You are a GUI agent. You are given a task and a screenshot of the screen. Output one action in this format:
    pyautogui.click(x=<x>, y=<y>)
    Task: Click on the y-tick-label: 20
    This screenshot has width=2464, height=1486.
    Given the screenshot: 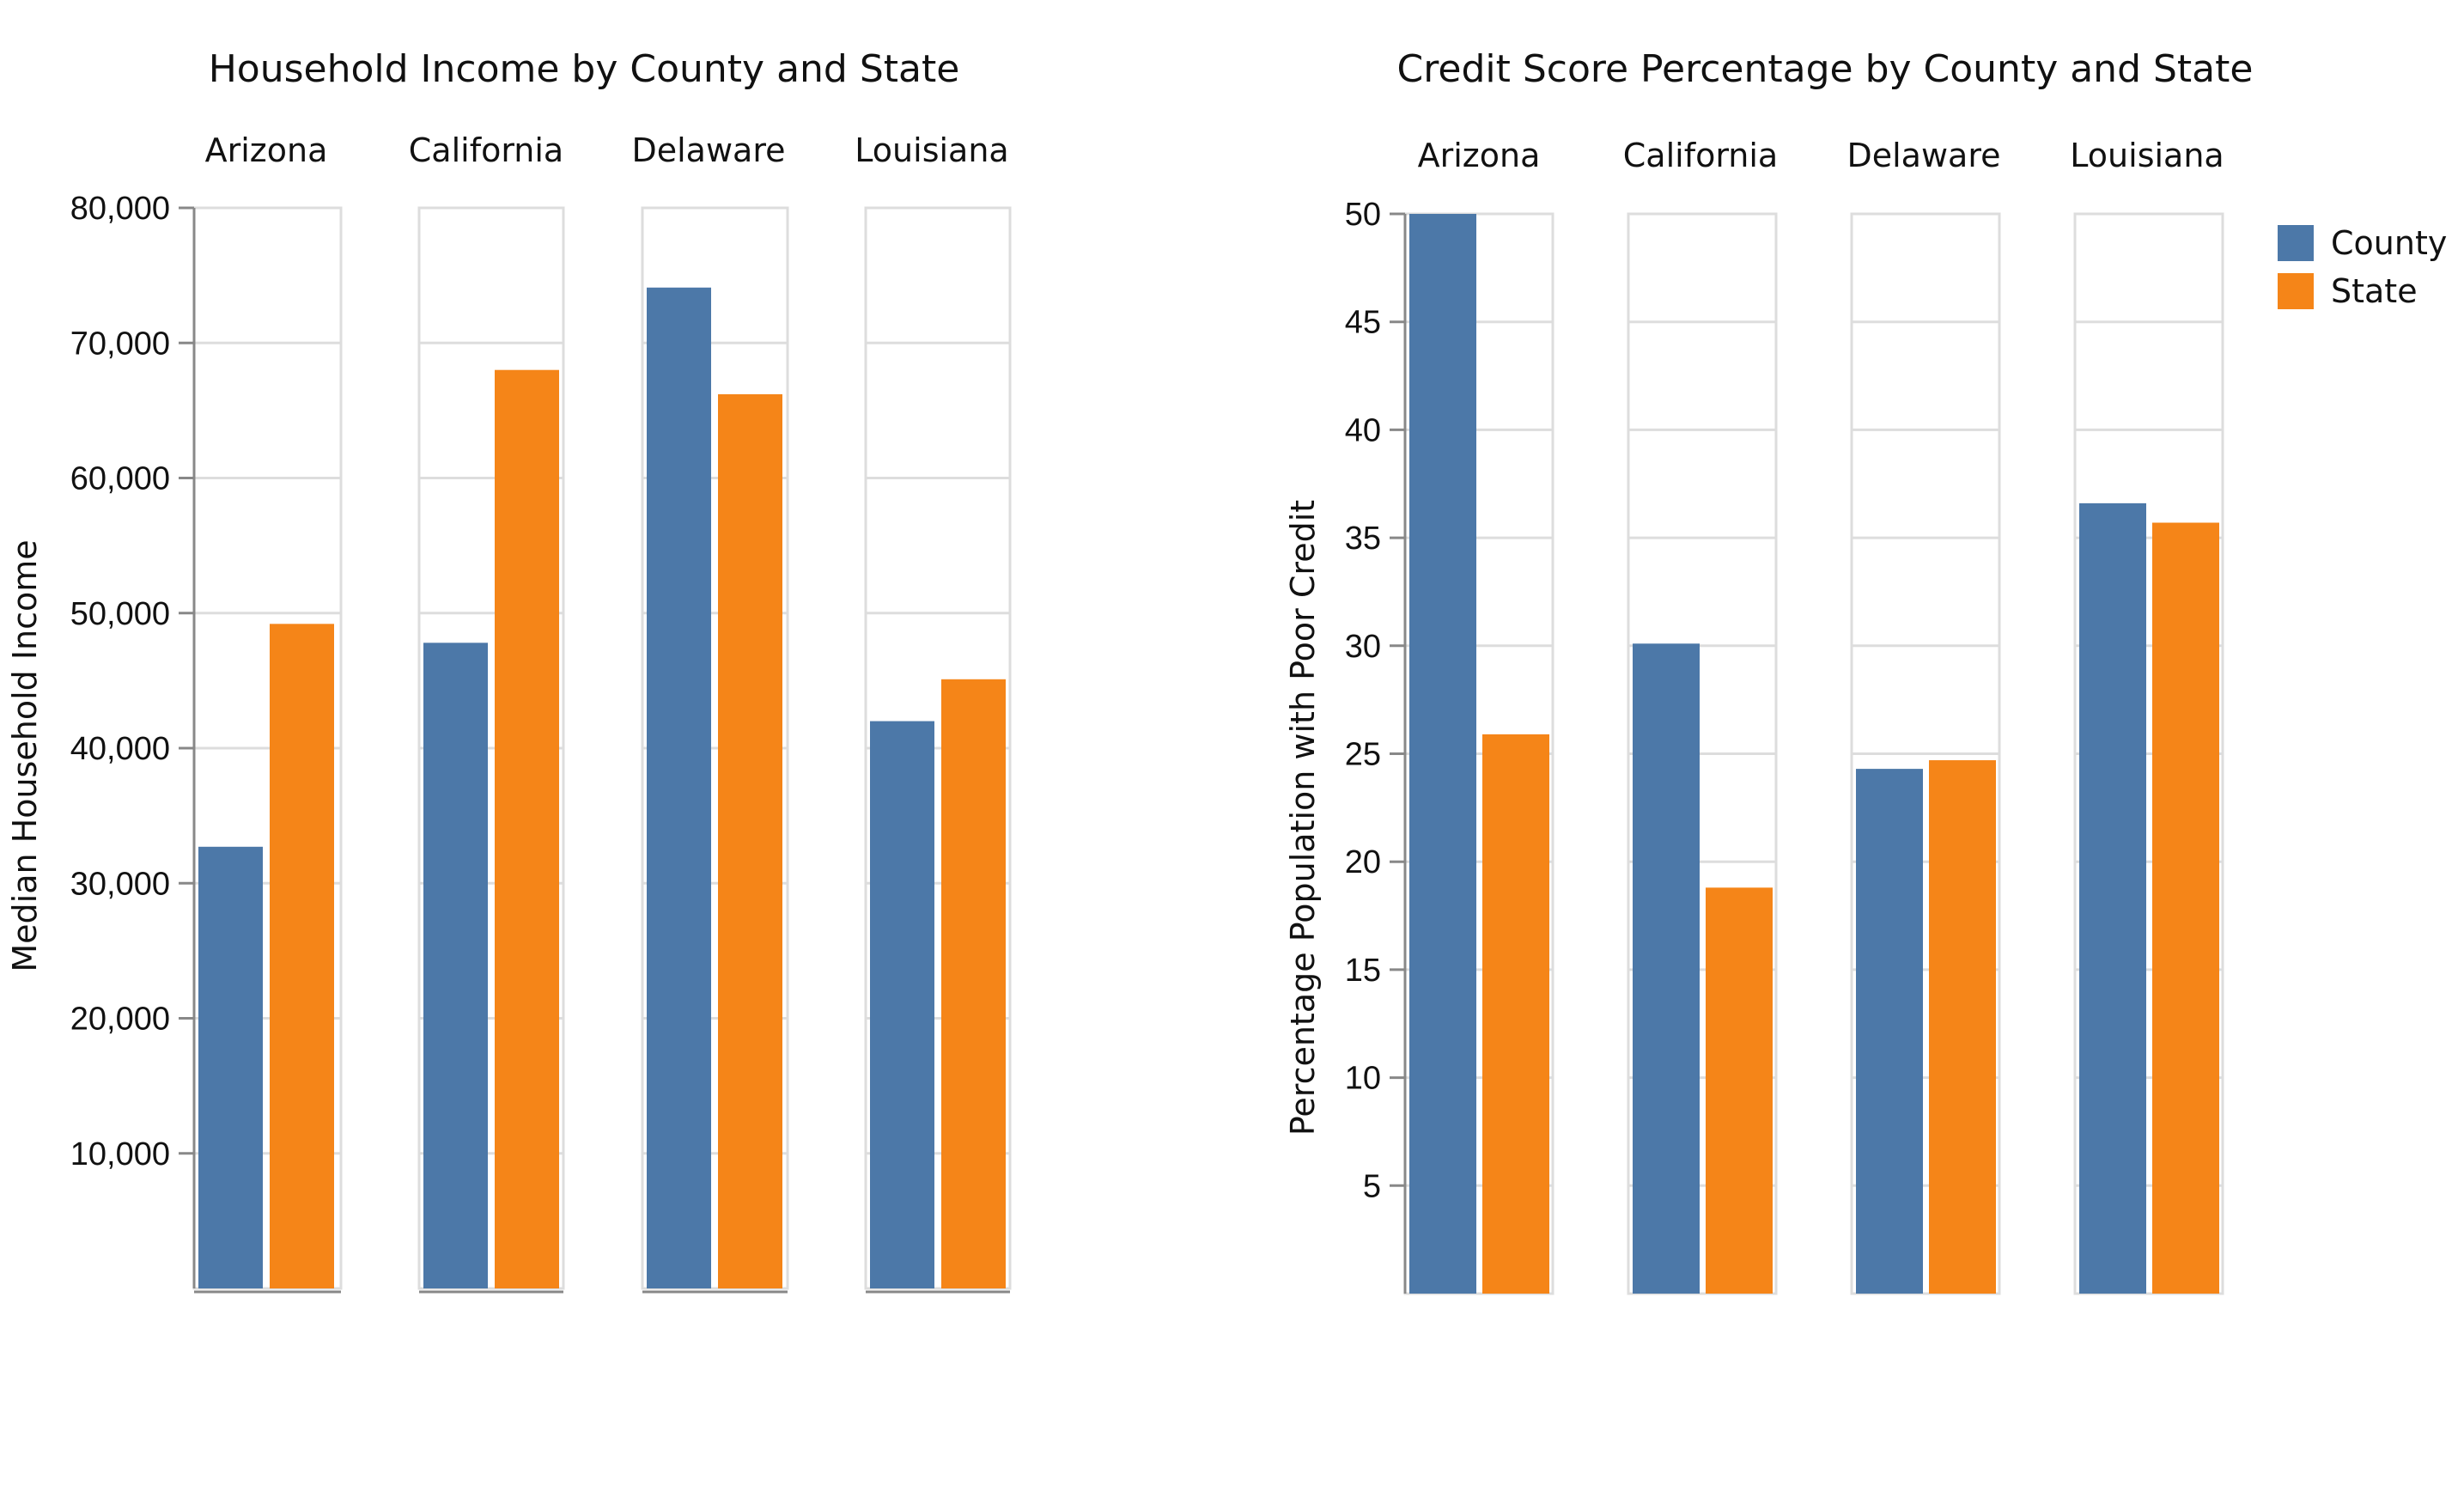 What is the action you would take?
    pyautogui.click(x=1363, y=862)
    